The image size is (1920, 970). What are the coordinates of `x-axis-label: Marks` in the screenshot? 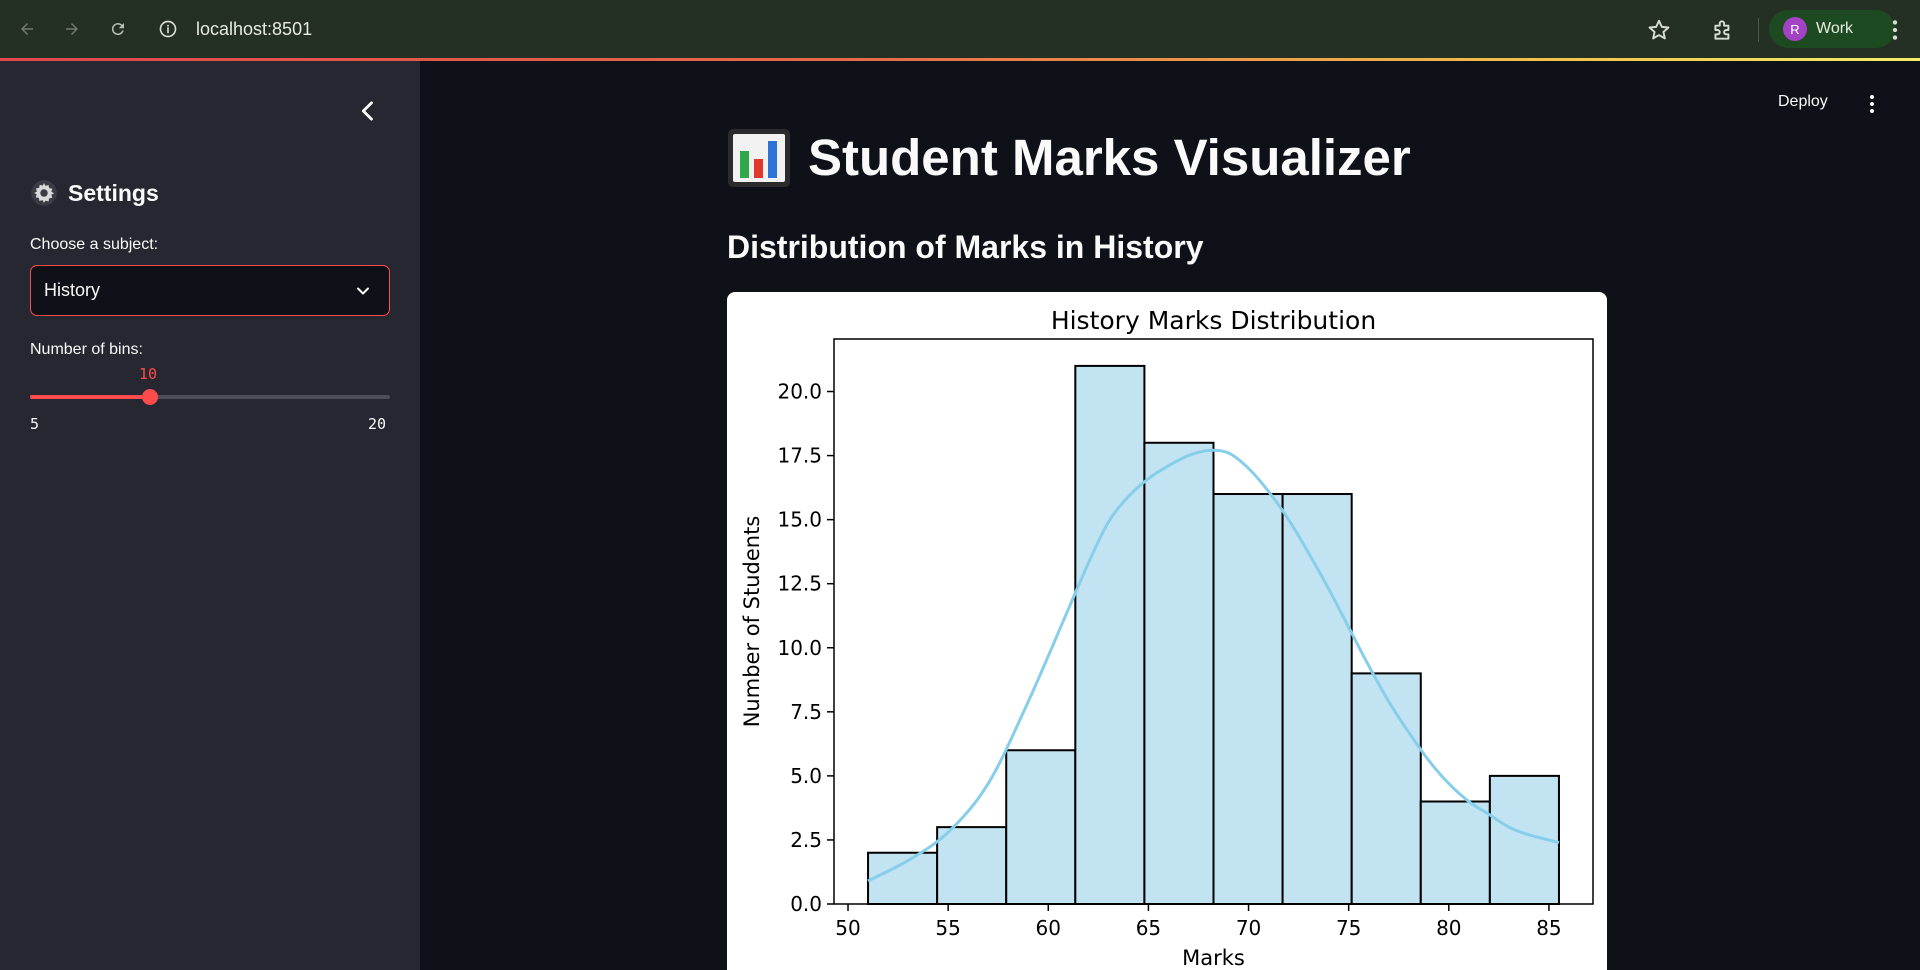 It's located at (1213, 958).